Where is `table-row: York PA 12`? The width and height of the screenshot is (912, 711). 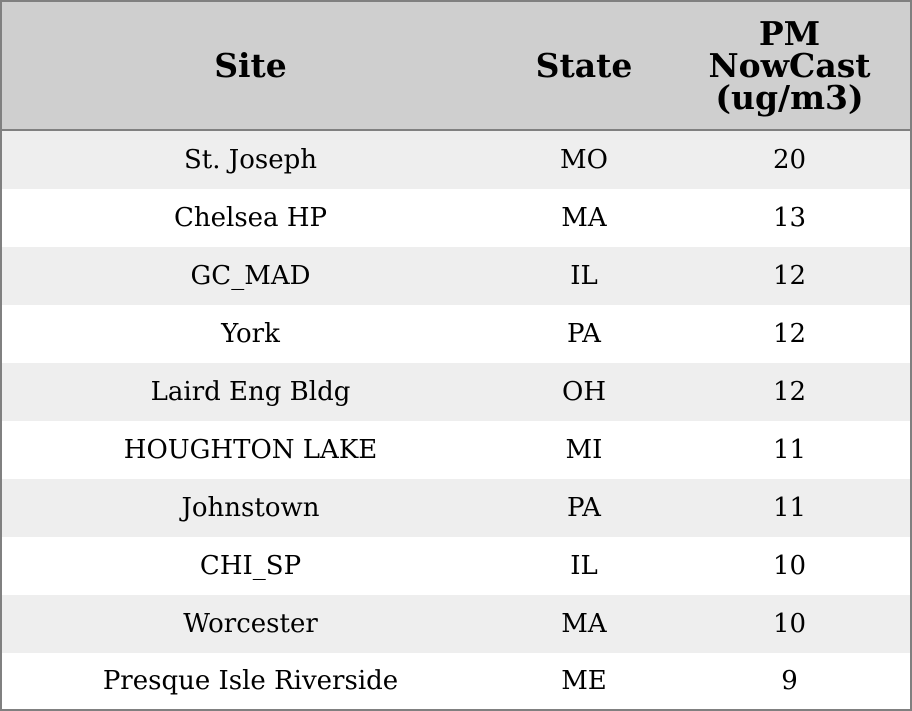 table-row: York PA 12 is located at coordinates (456, 334).